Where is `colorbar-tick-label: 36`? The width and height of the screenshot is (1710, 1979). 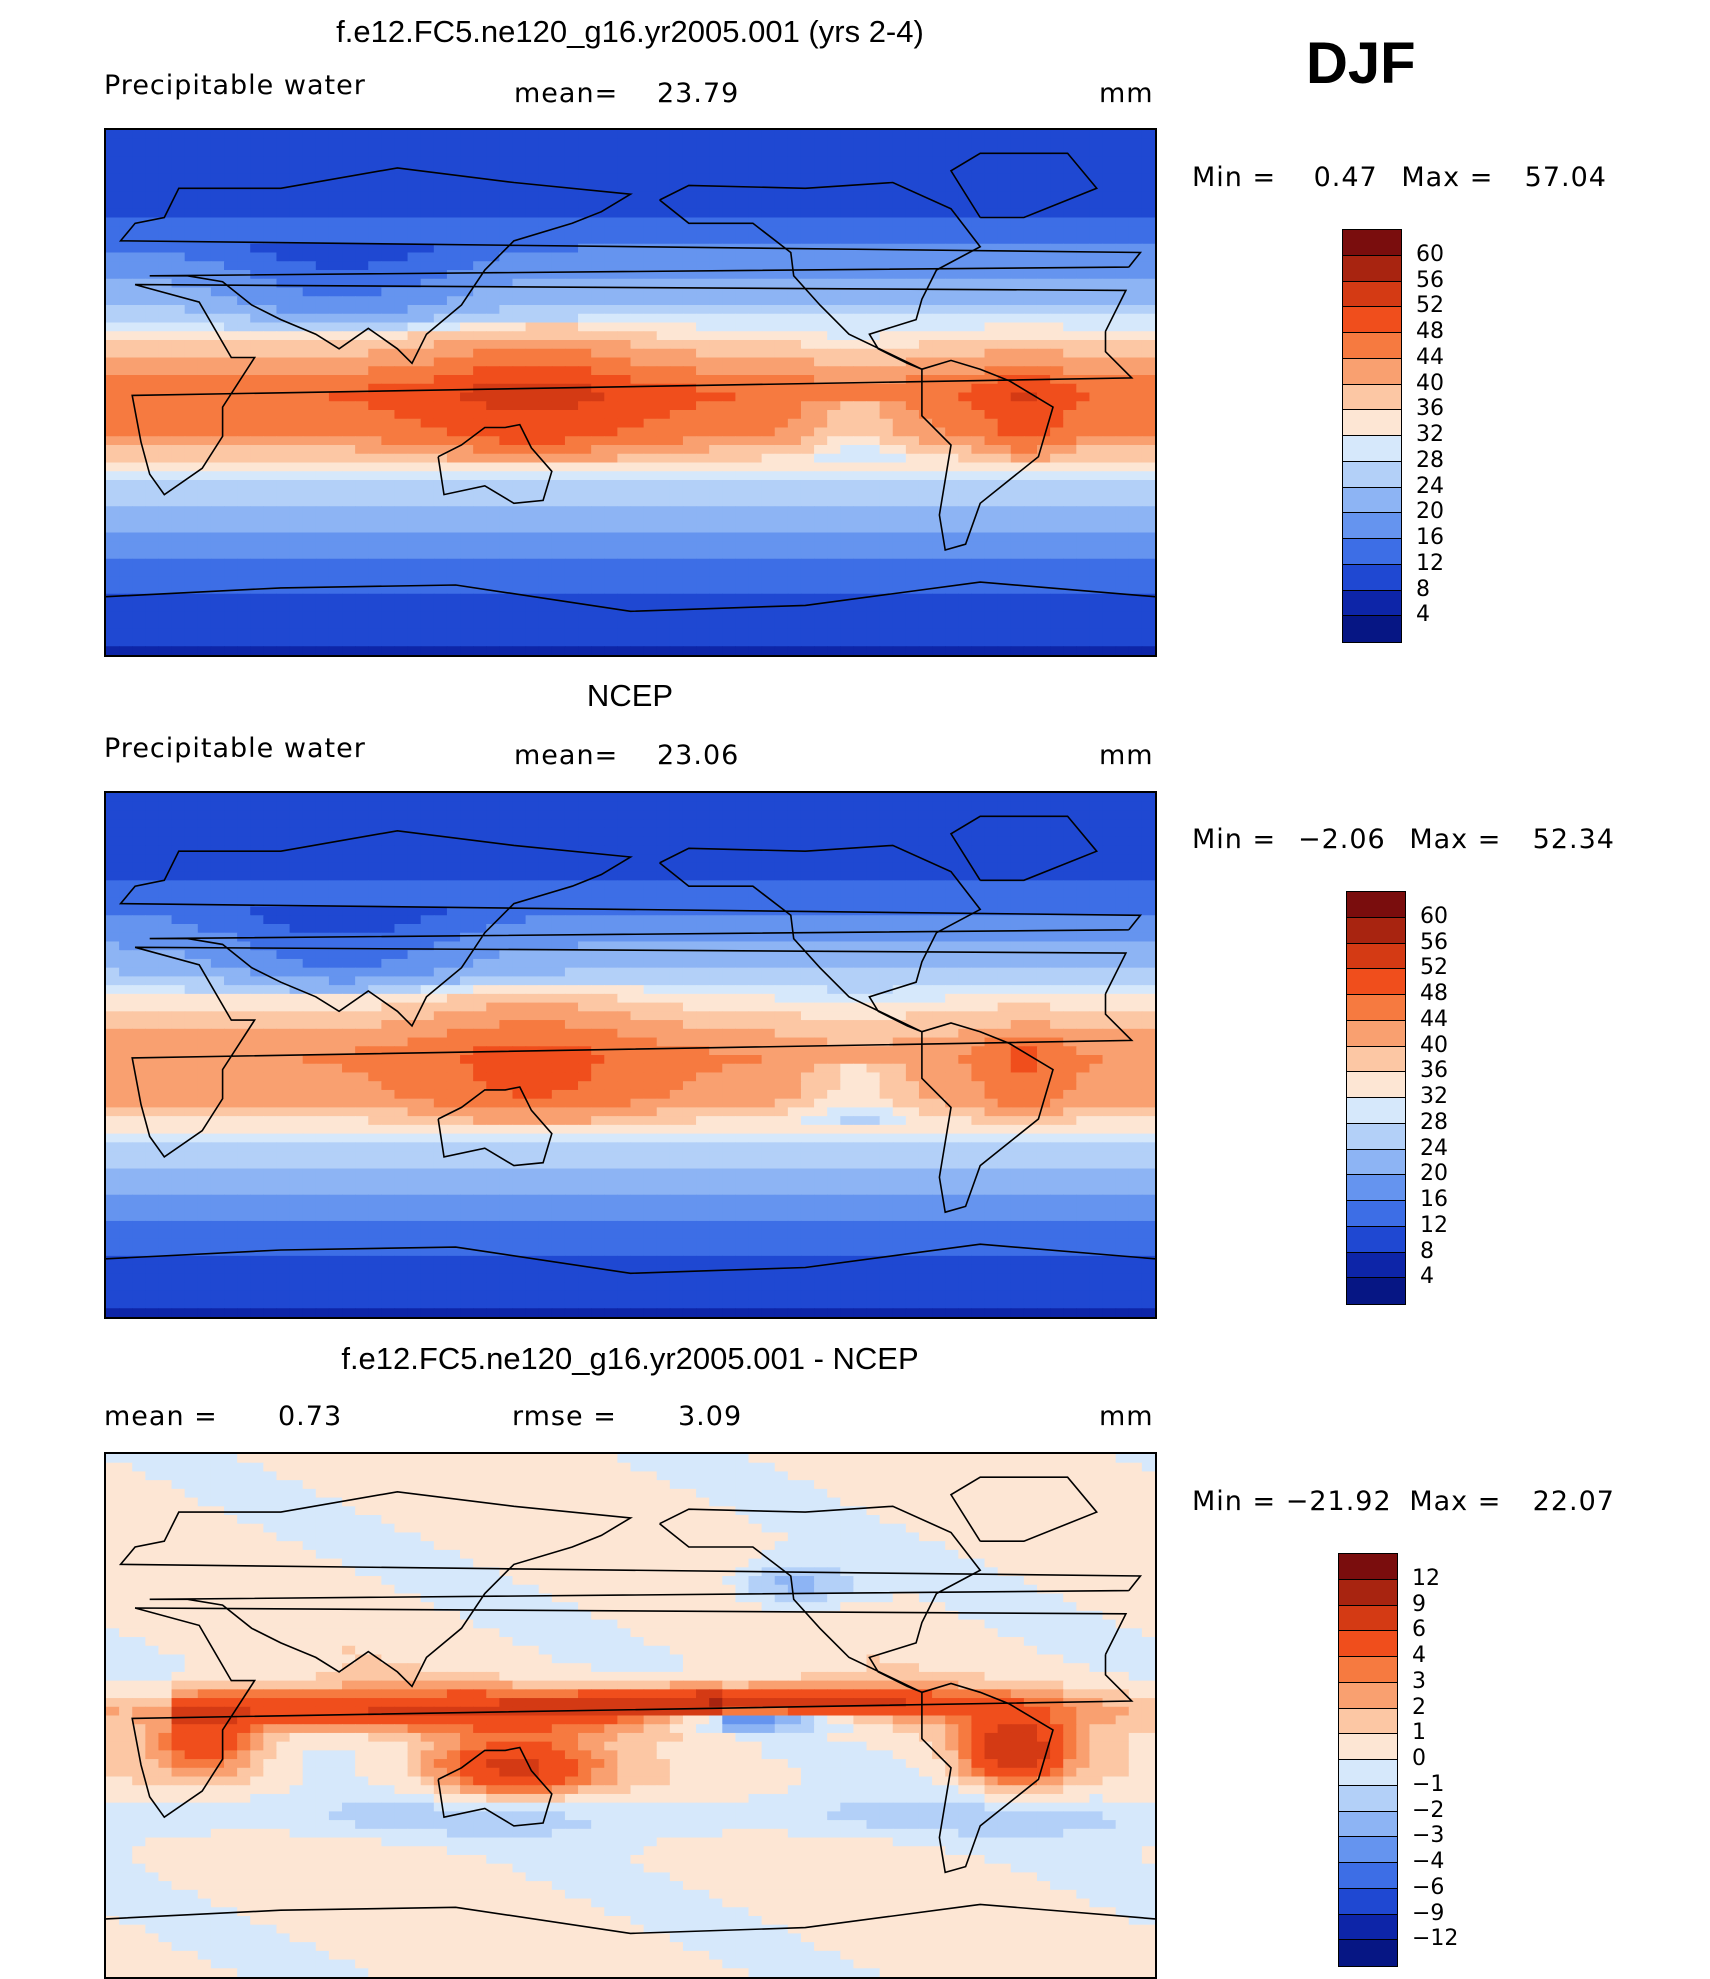 colorbar-tick-label: 36 is located at coordinates (1430, 409).